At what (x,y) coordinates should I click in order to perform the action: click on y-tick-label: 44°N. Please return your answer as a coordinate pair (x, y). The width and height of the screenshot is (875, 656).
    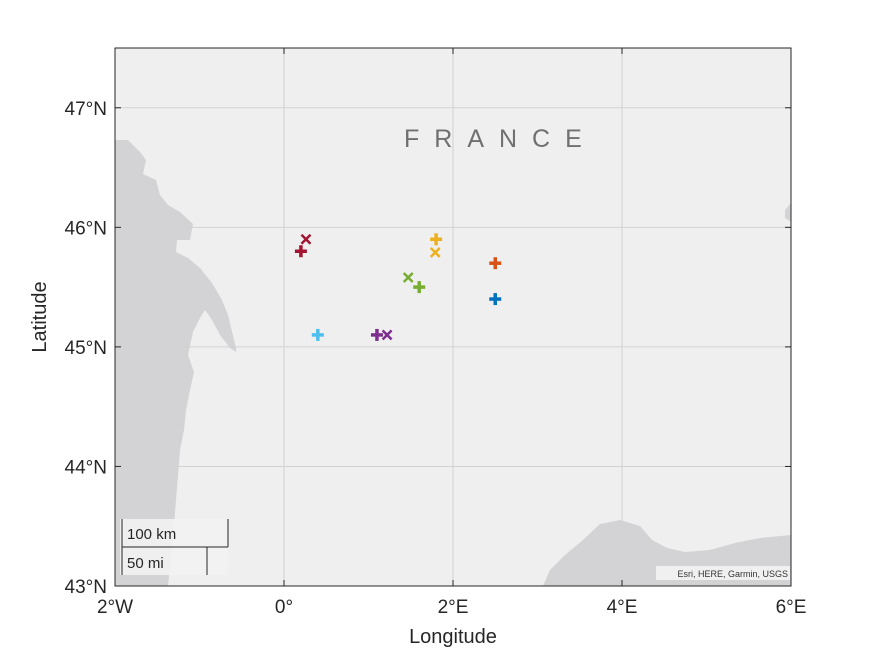
    Looking at the image, I should click on (86, 467).